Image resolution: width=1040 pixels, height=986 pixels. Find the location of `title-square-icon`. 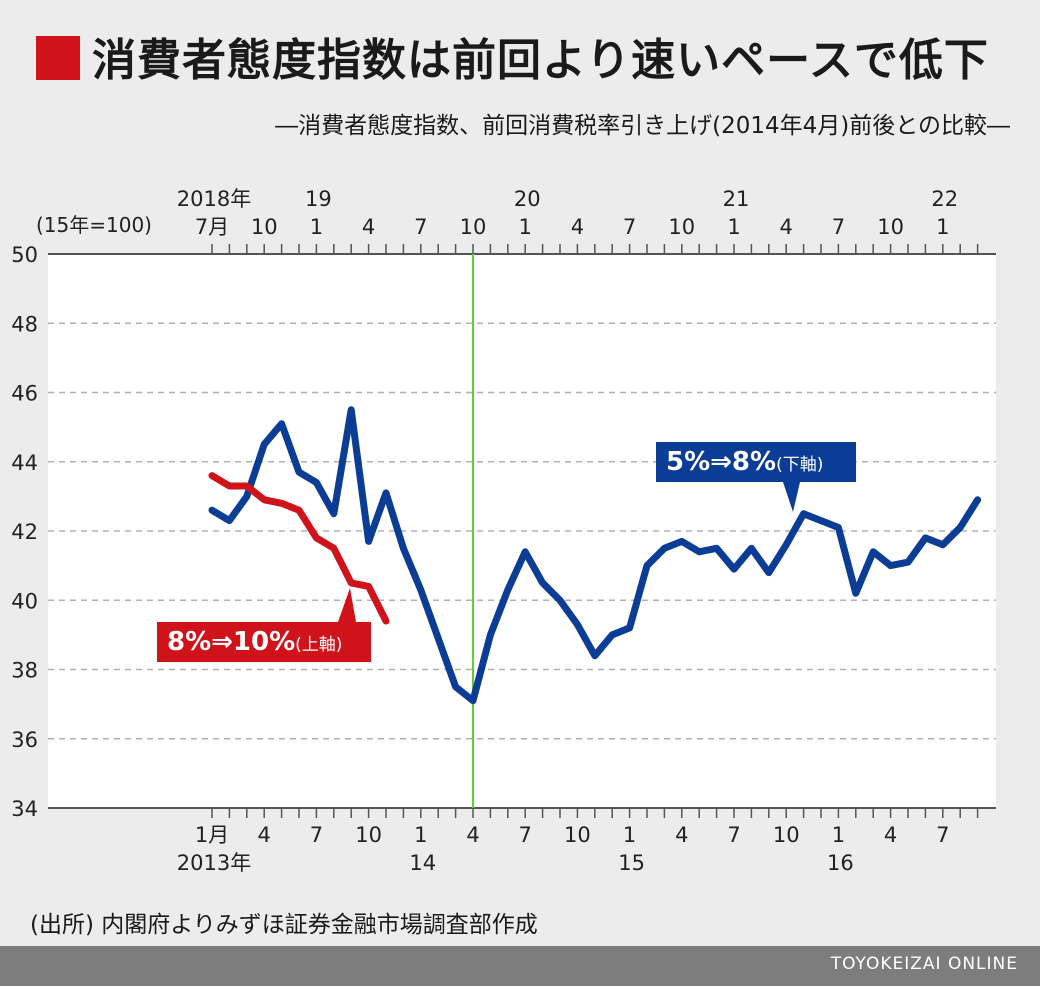

title-square-icon is located at coordinates (58, 58).